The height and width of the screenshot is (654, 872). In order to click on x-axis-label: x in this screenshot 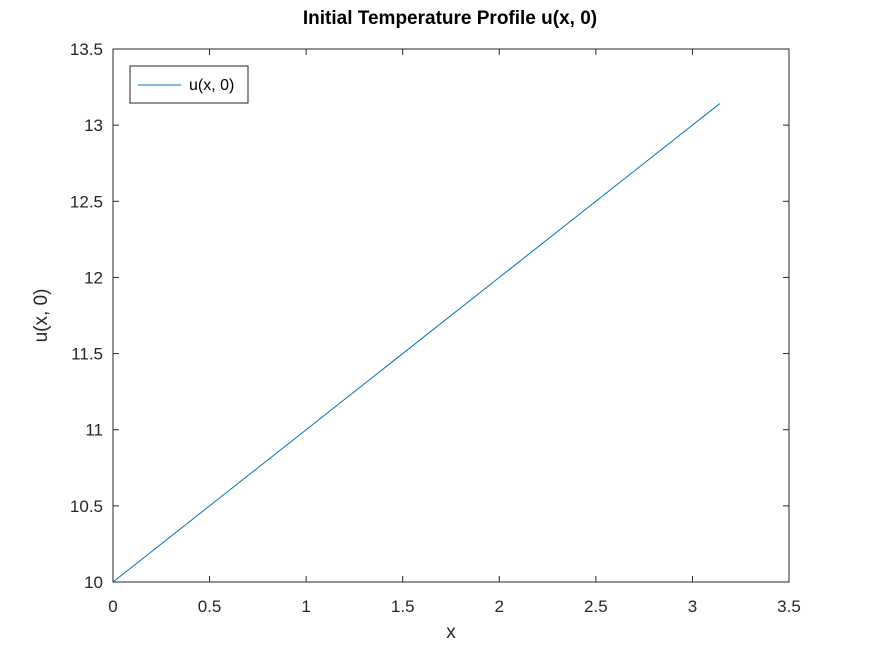, I will do `click(451, 632)`.